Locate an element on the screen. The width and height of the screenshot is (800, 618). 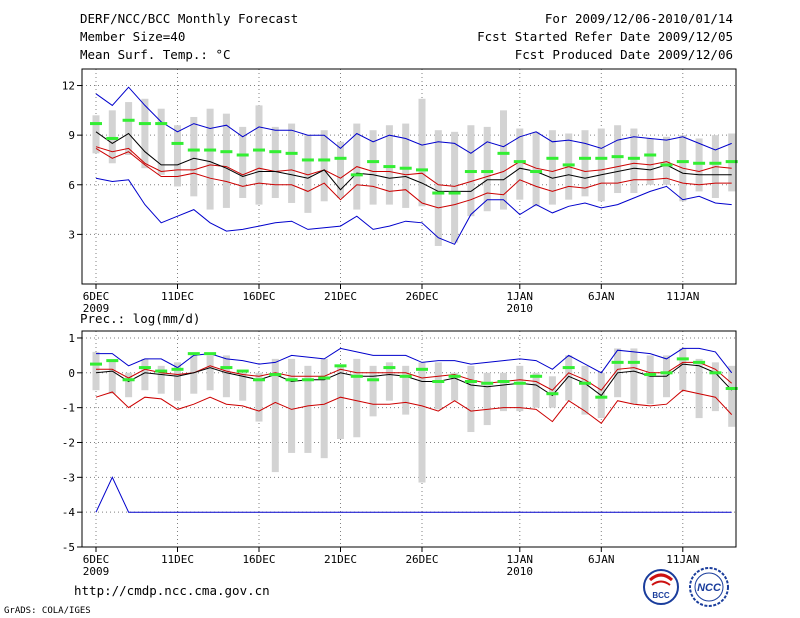
x-tick-label: 1JAN is located at coordinates (520, 296).